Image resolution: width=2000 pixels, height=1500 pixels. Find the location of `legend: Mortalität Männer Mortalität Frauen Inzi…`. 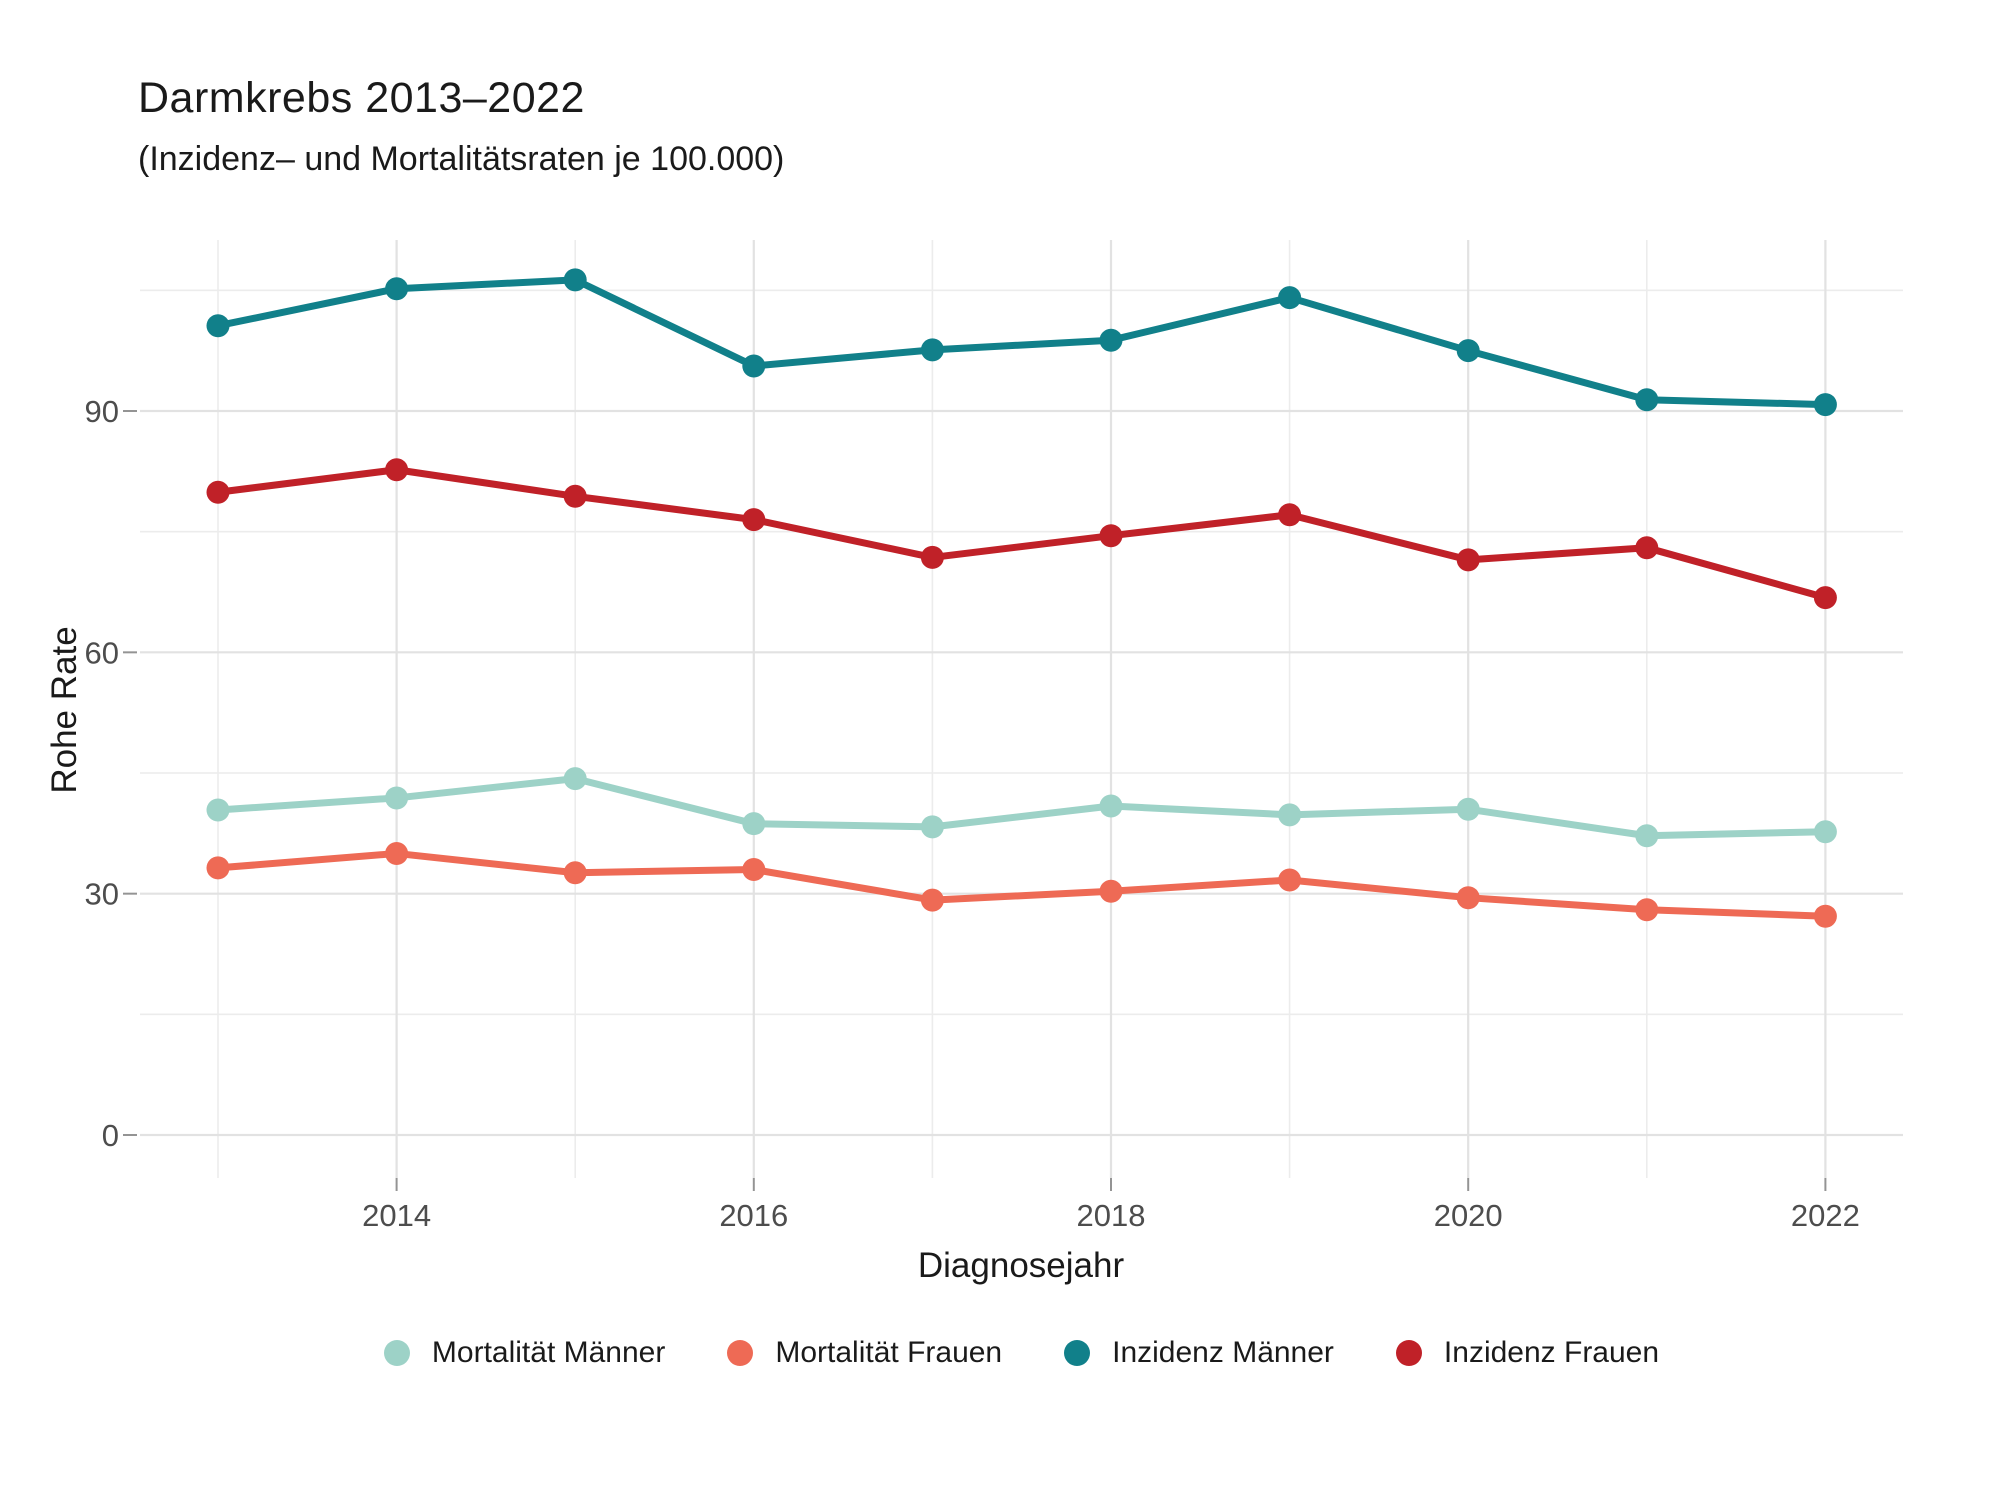

legend: Mortalität Männer Mortalität Frauen Inzi… is located at coordinates (1021, 1353).